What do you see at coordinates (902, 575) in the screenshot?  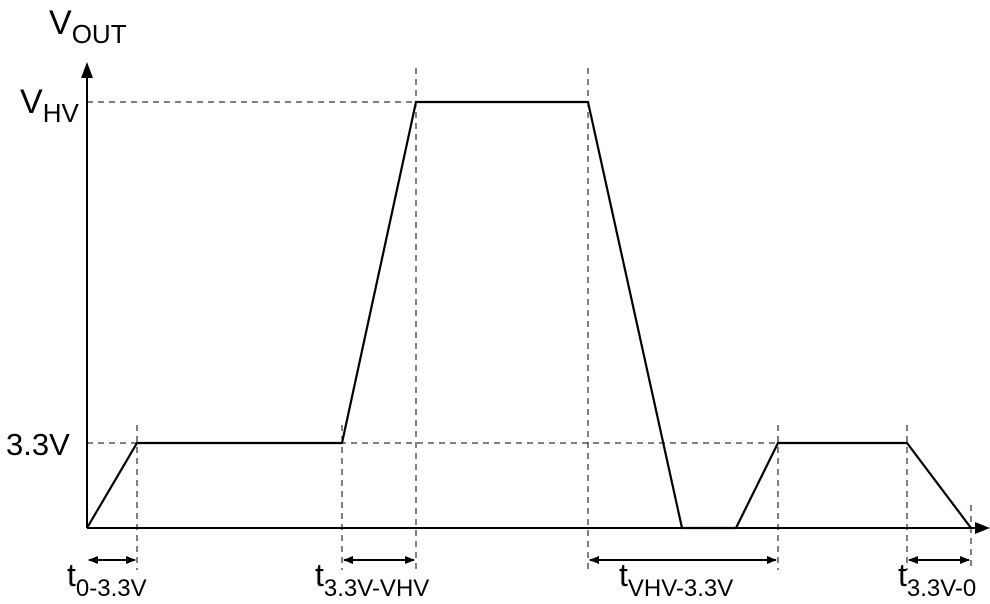 I see `interval-label-3v3-0-main: t` at bounding box center [902, 575].